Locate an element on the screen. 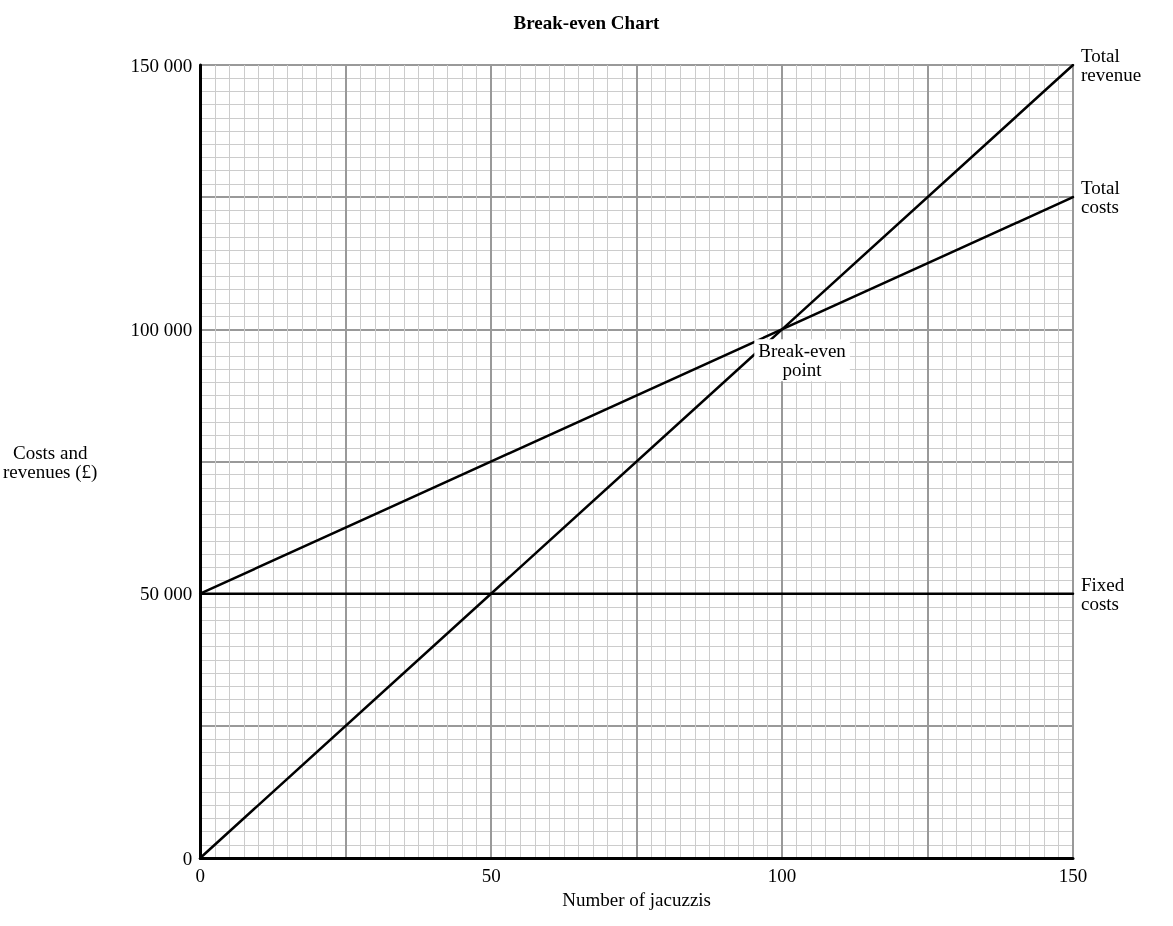  x-tick-label: 100 is located at coordinates (782, 875).